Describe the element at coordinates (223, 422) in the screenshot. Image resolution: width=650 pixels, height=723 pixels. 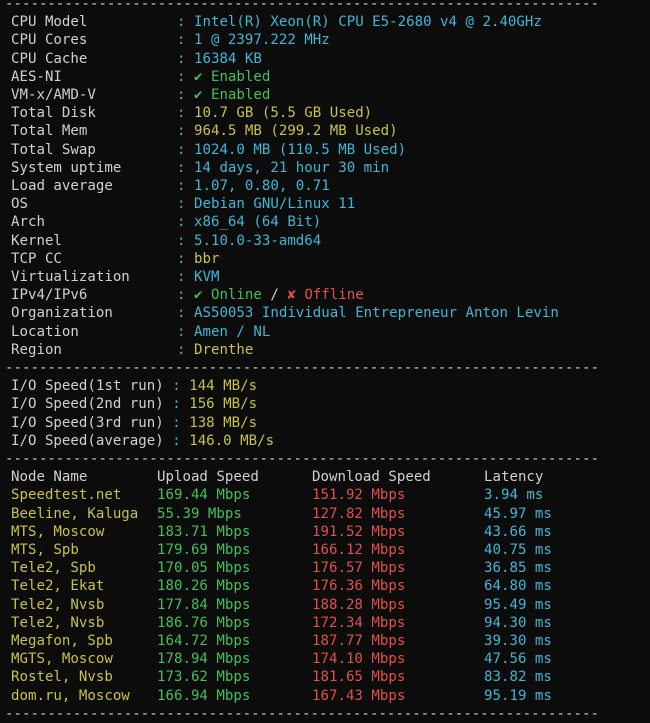
I see `io-value: 138 MB/s` at that location.